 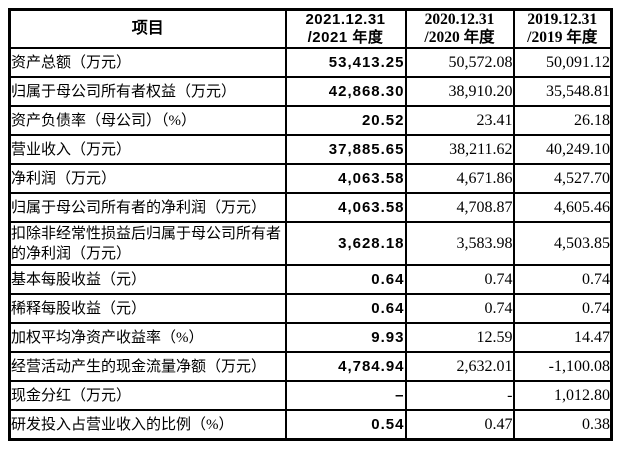 I want to click on value-2020: 38,910.20, so click(x=459, y=91).